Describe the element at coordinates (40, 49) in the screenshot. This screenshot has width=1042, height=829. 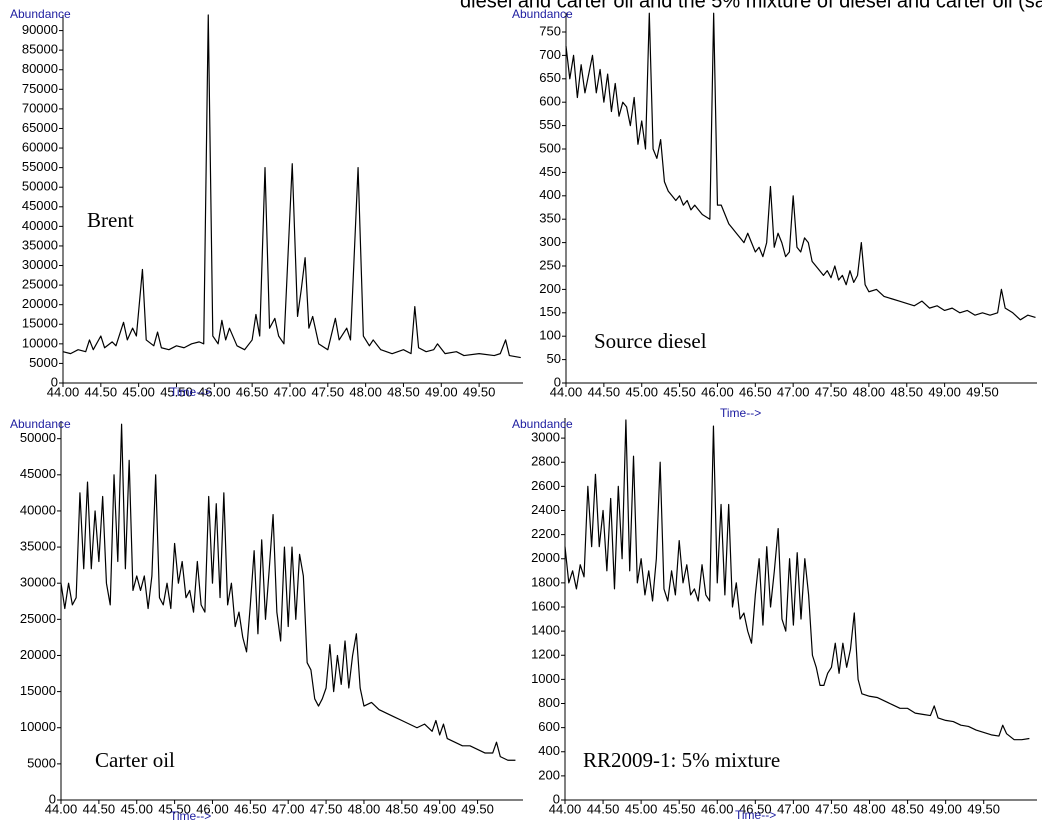
I see `y-tick-label: 85000` at that location.